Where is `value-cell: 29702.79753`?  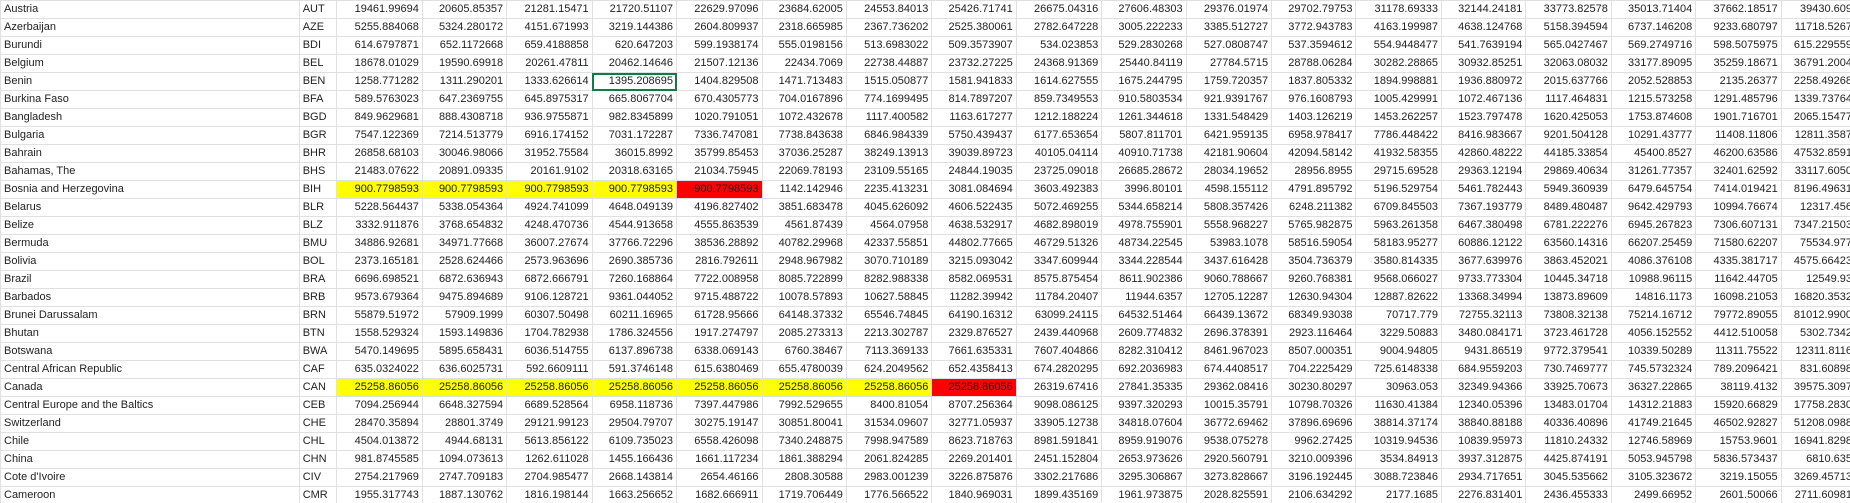 value-cell: 29702.79753 is located at coordinates (1314, 9).